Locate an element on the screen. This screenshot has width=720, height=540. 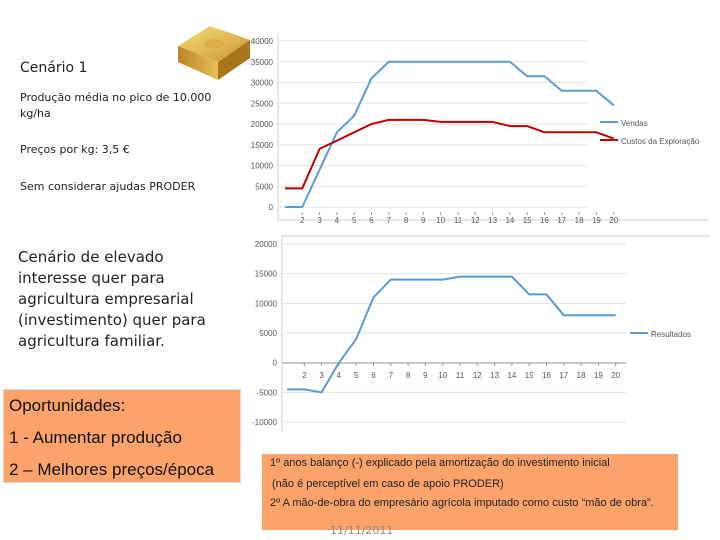
footer-date: 11/11/2011 is located at coordinates (362, 530).